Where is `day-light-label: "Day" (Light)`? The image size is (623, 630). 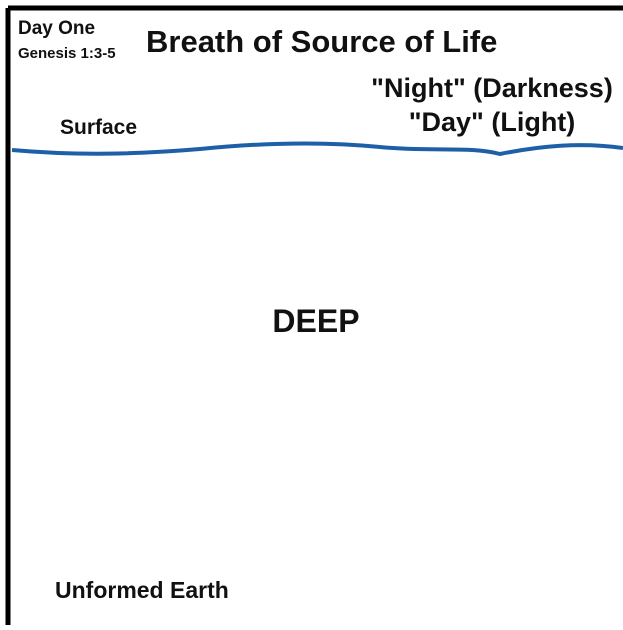 day-light-label: "Day" (Light) is located at coordinates (492, 122).